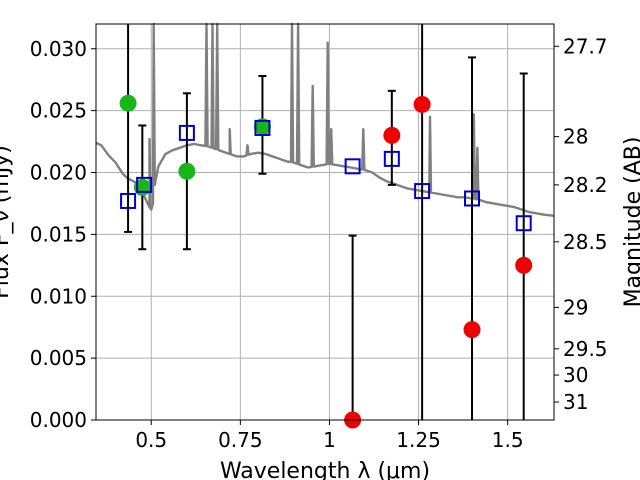 This screenshot has height=480, width=640. I want to click on y2-tick-label: 28.5, so click(585, 242).